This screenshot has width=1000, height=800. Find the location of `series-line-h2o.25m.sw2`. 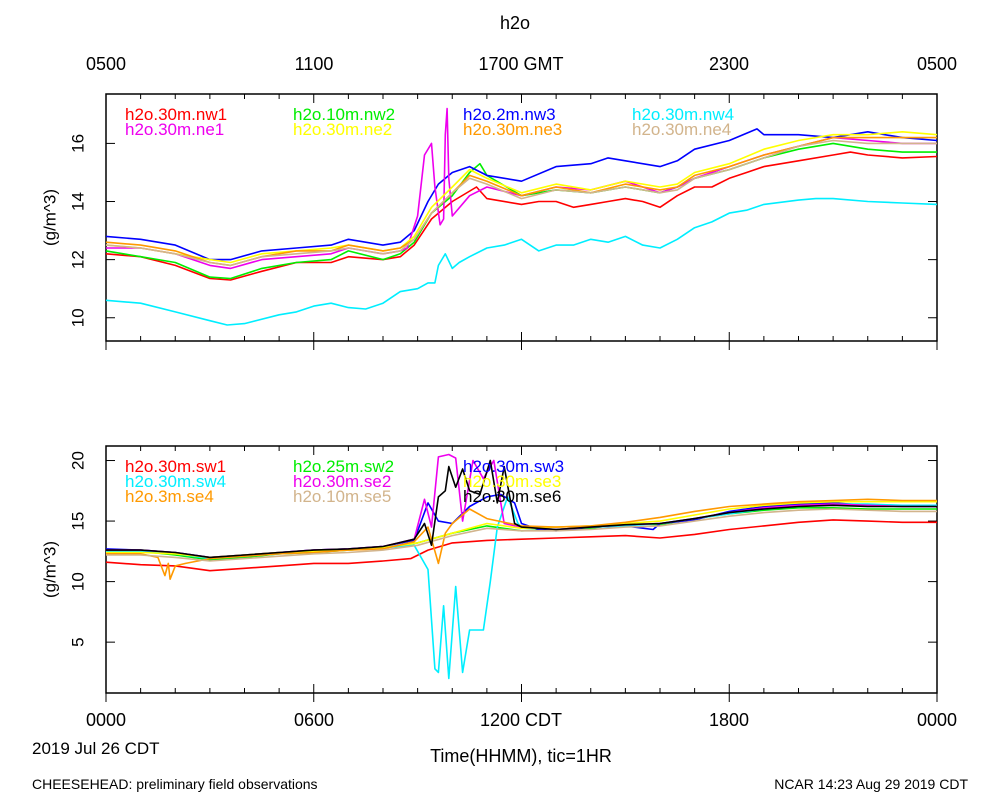

series-line-h2o.25m.sw2 is located at coordinates (521, 533).